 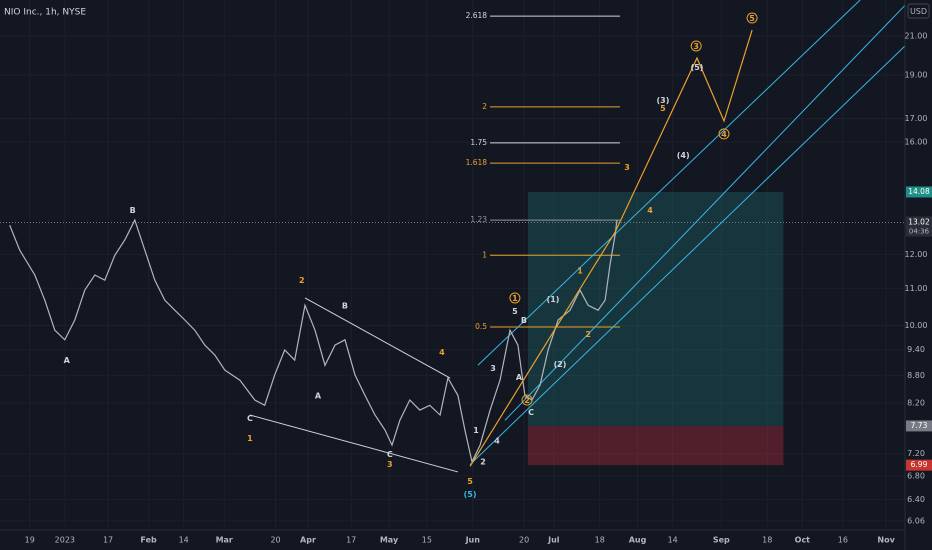 What do you see at coordinates (916, 453) in the screenshot?
I see `y-tick-label: 7.20` at bounding box center [916, 453].